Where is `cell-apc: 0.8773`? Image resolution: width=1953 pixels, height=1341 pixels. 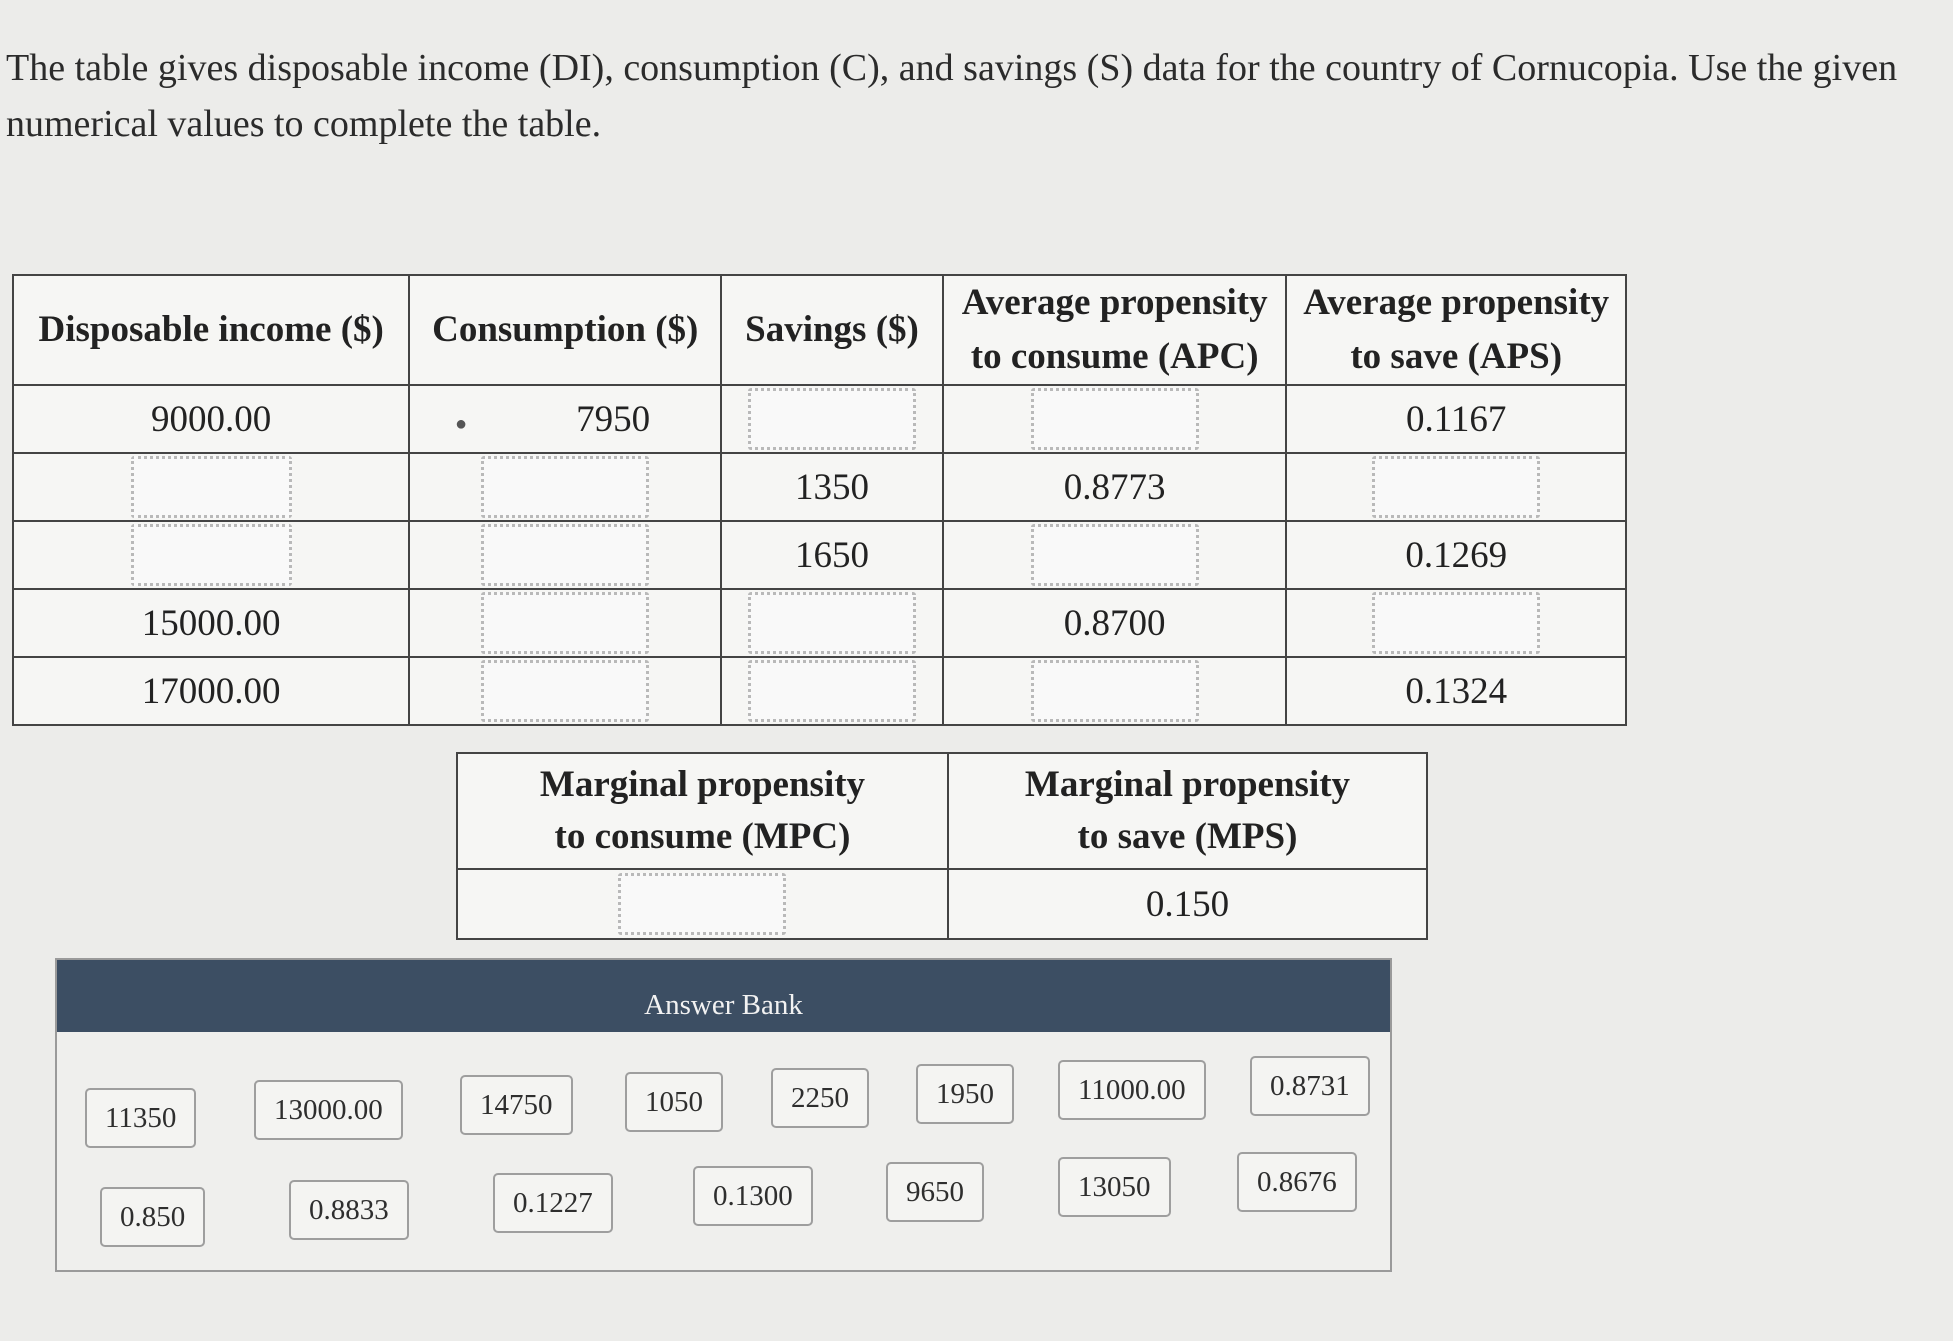 cell-apc: 0.8773 is located at coordinates (1114, 487).